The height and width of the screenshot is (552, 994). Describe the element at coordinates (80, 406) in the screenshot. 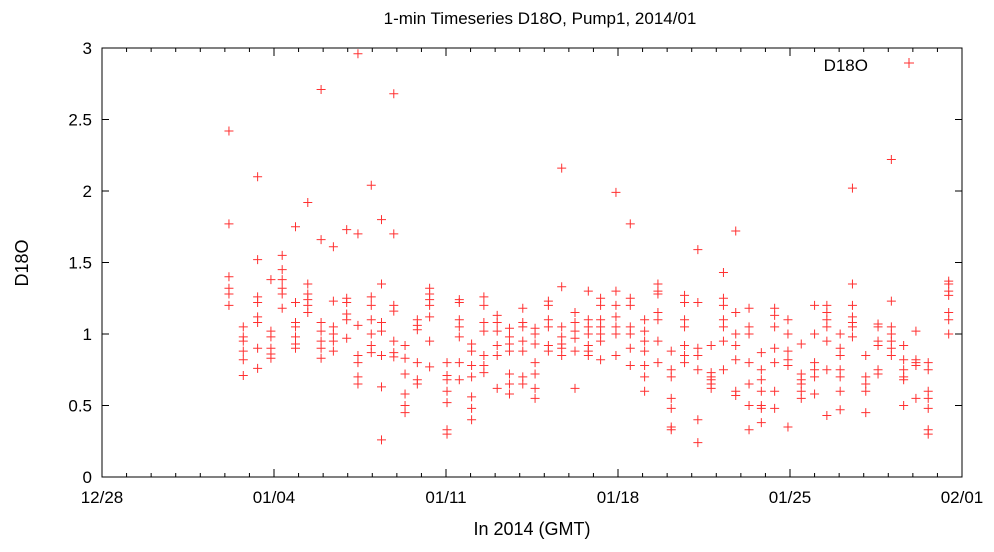

I see `y-tick-label: 0.5` at that location.